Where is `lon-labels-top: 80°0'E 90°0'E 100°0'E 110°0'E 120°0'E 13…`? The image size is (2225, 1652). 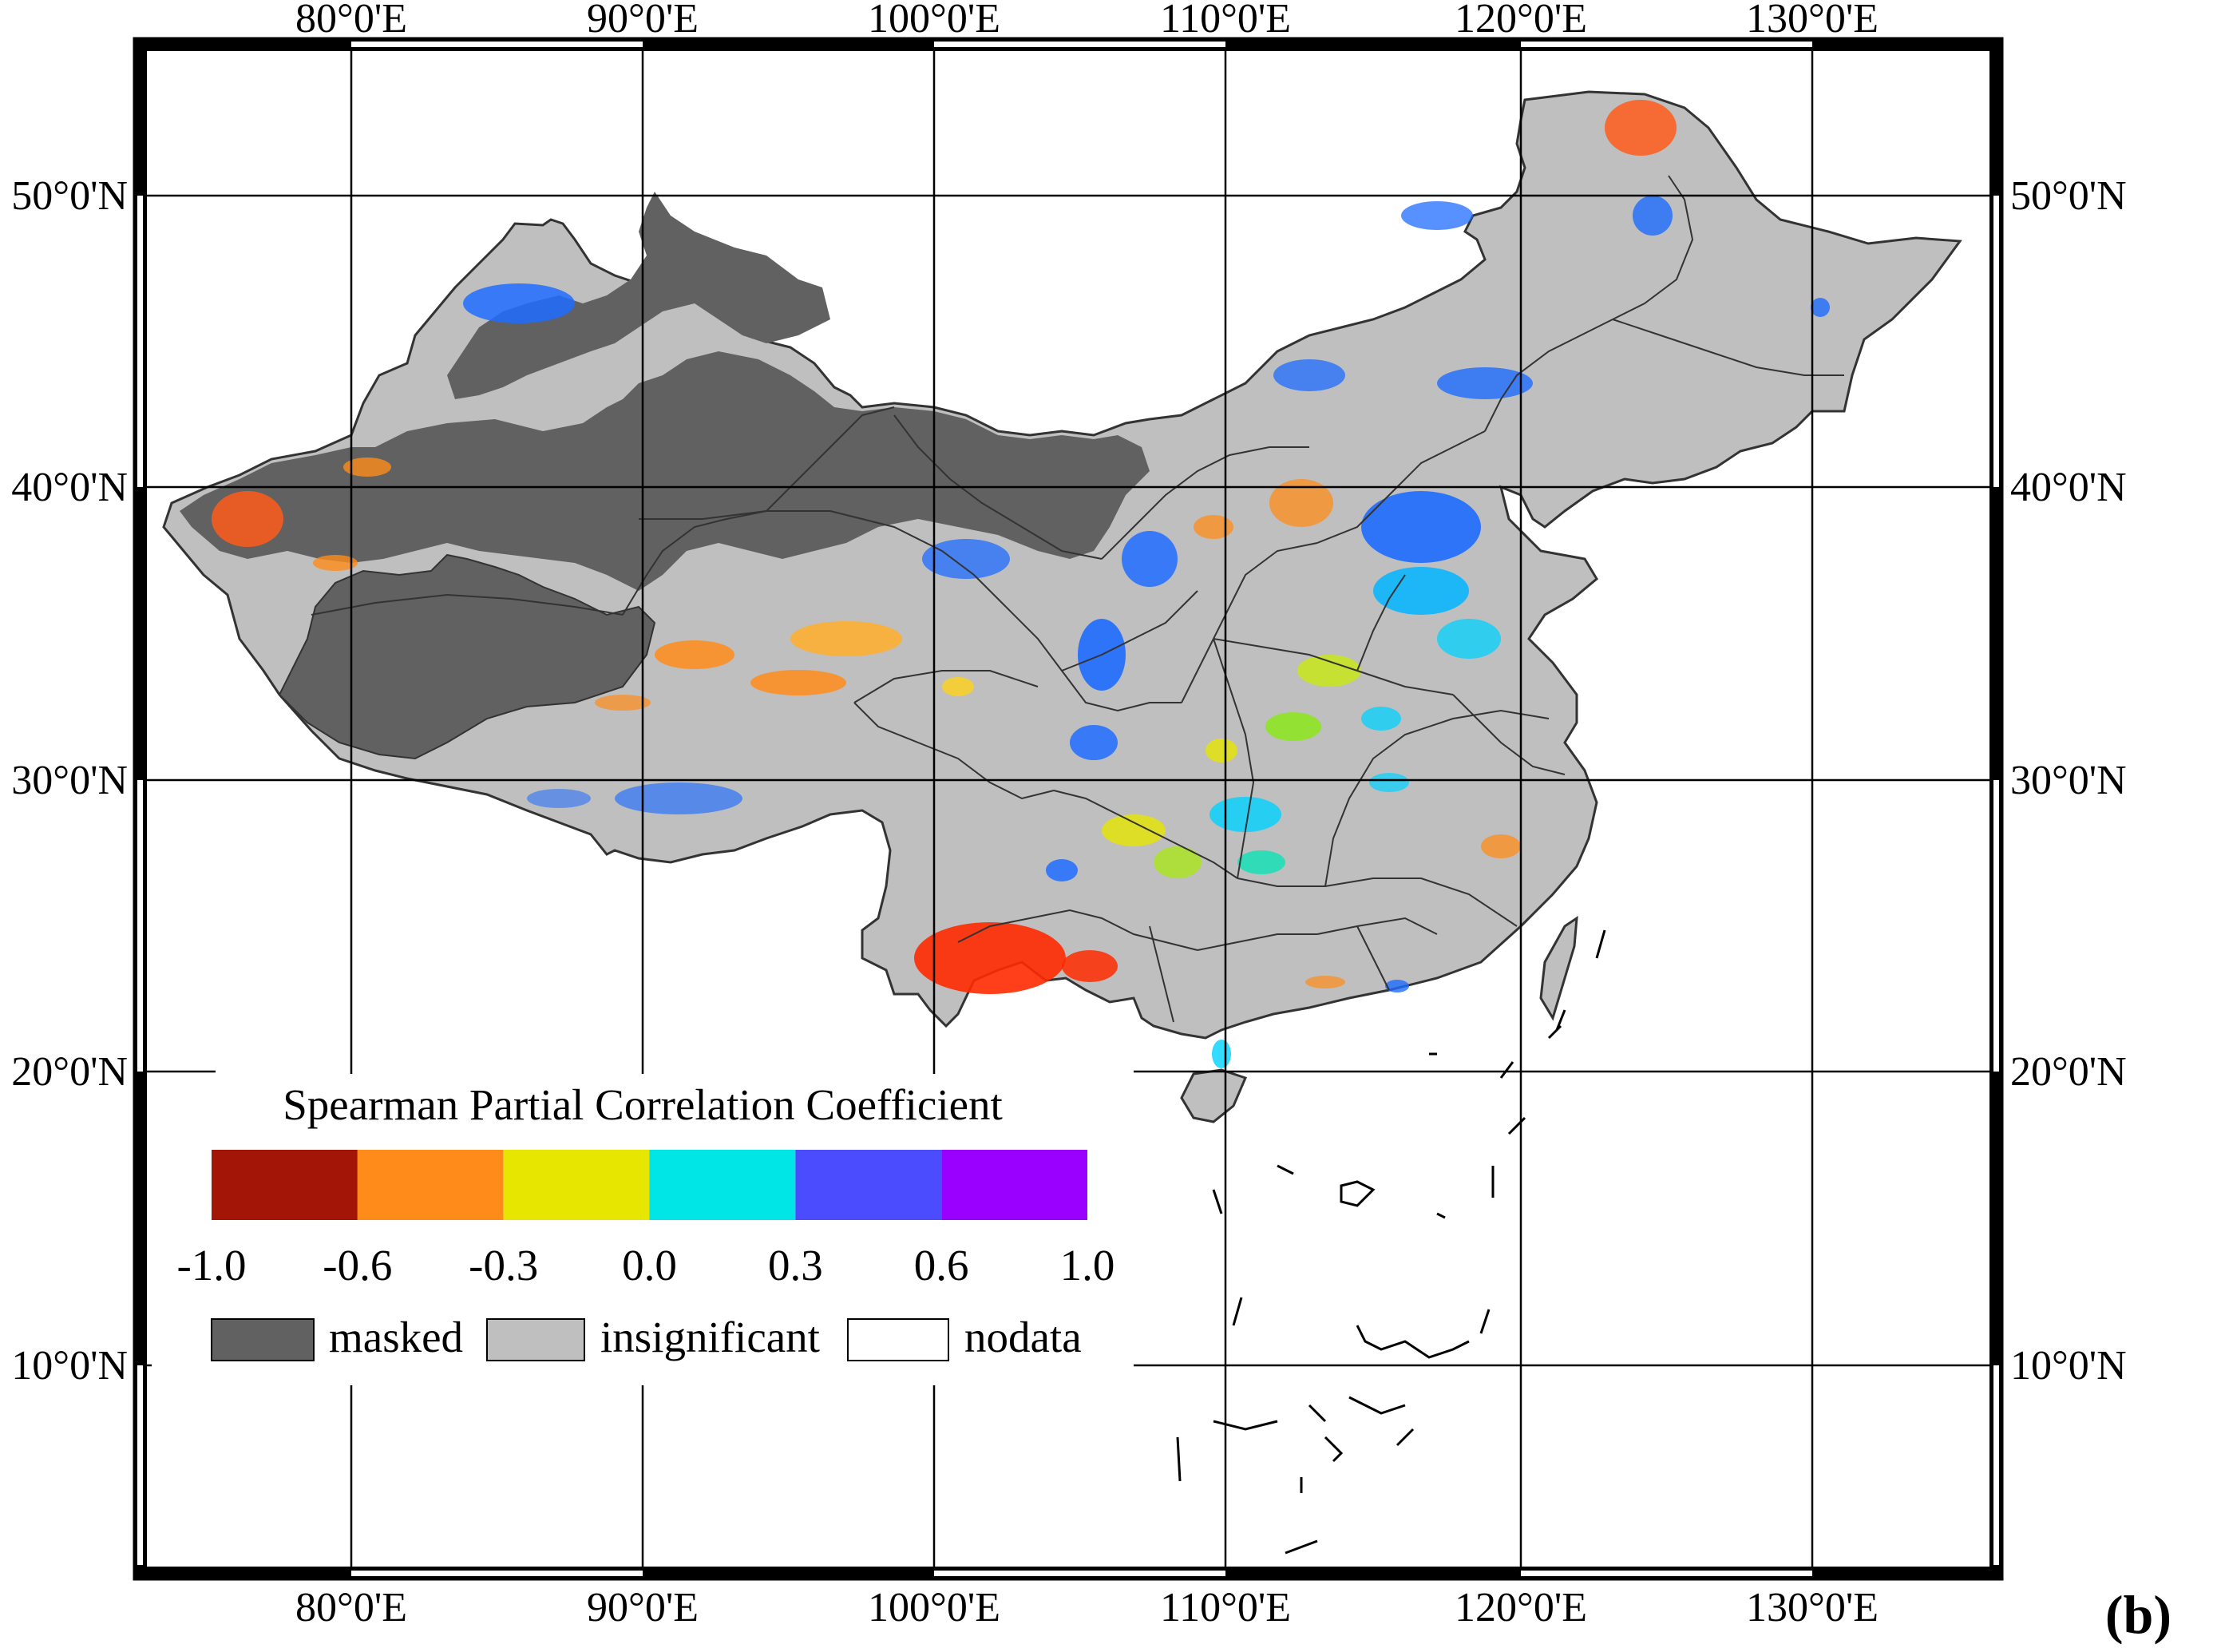
lon-labels-top: 80°0'E 90°0'E 100°0'E 110°0'E 120°0'E 13… is located at coordinates (1087, 21).